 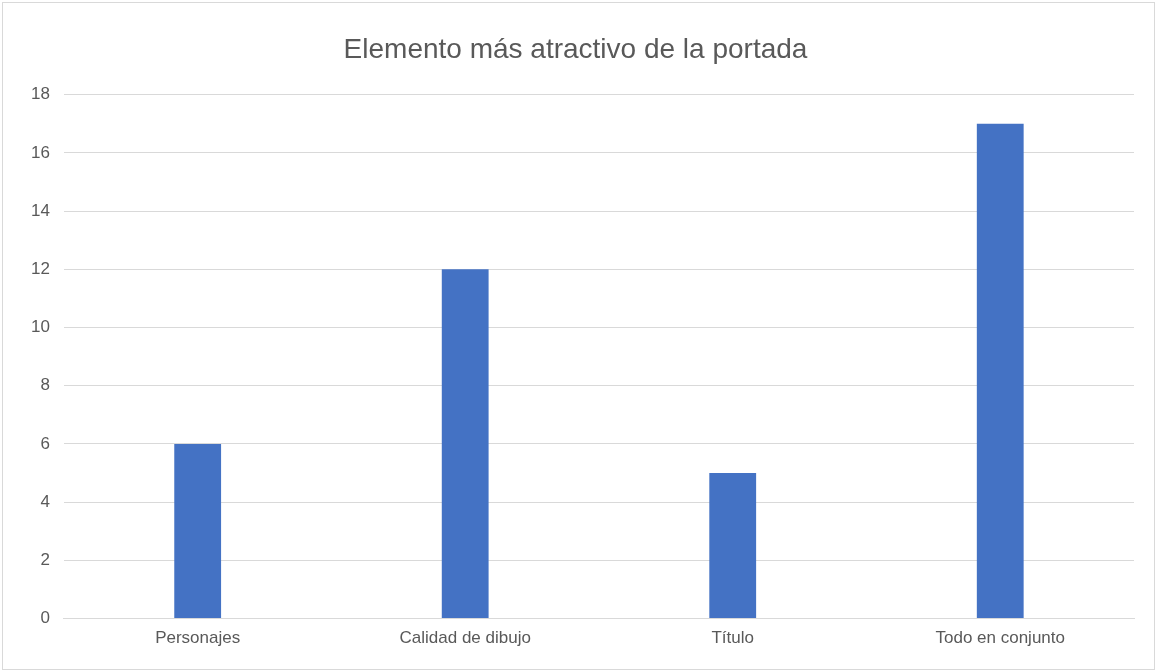 What do you see at coordinates (732, 638) in the screenshot?
I see `x-tick-label: Título` at bounding box center [732, 638].